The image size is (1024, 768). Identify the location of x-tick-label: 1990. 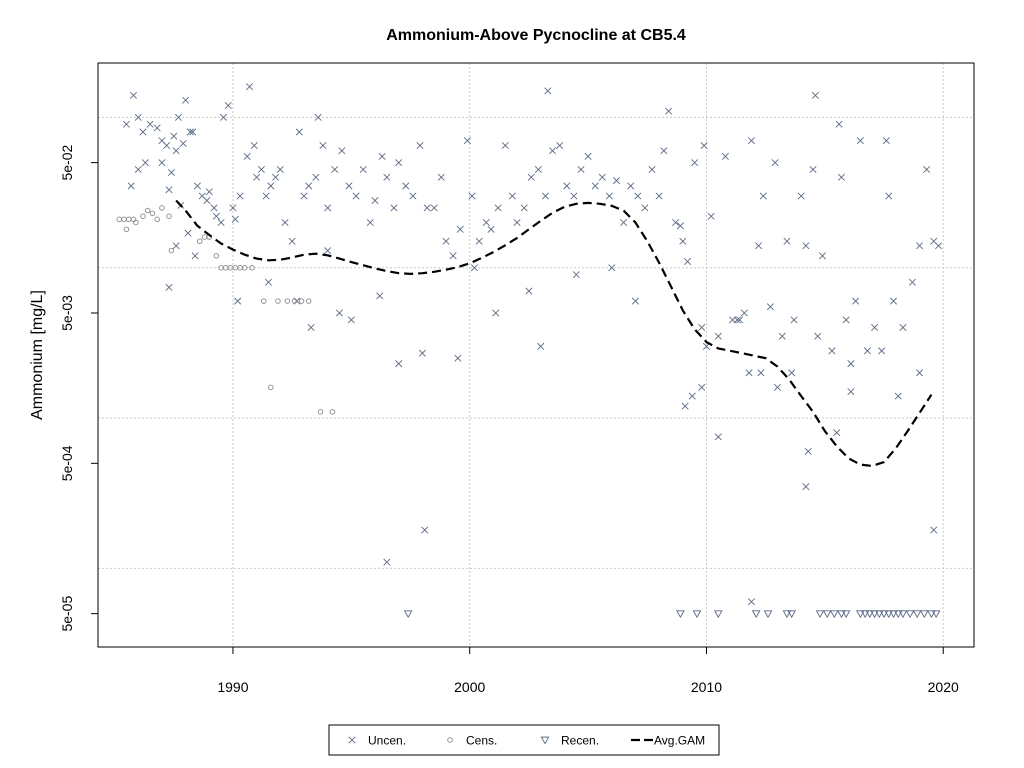
(232, 687).